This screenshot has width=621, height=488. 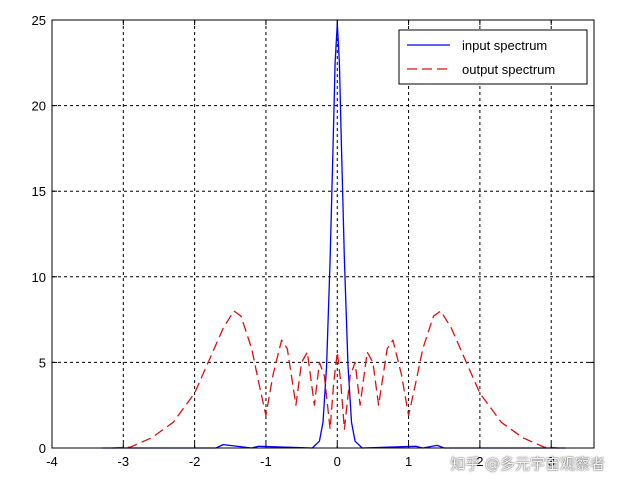 I want to click on x-tick-label: 2, so click(x=479, y=461).